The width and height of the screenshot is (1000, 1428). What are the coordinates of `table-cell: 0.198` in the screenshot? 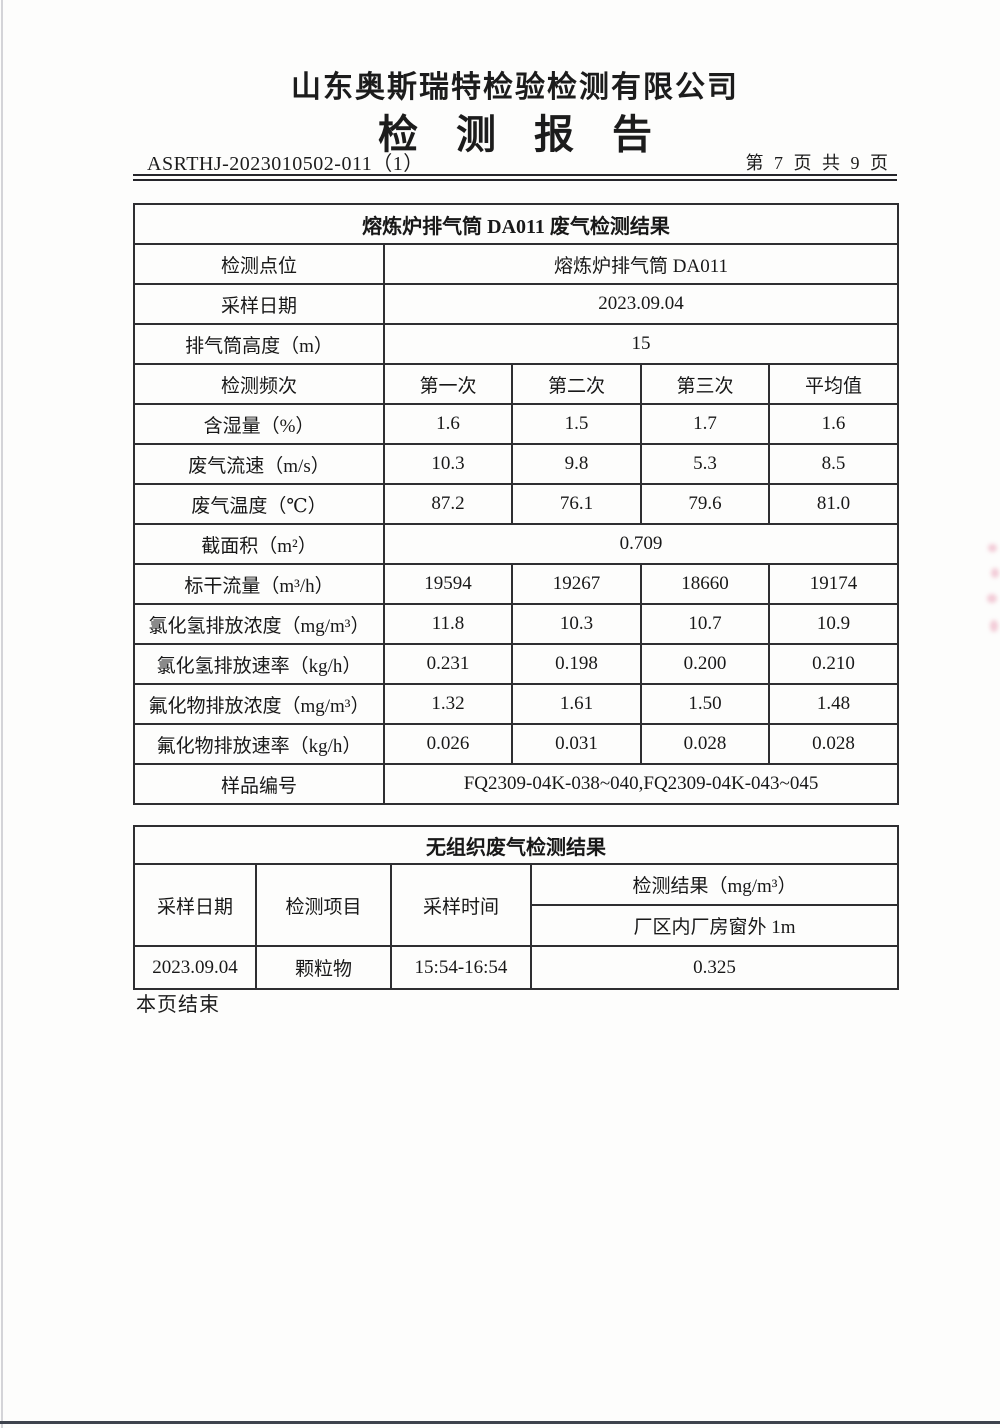 It's located at (576, 664).